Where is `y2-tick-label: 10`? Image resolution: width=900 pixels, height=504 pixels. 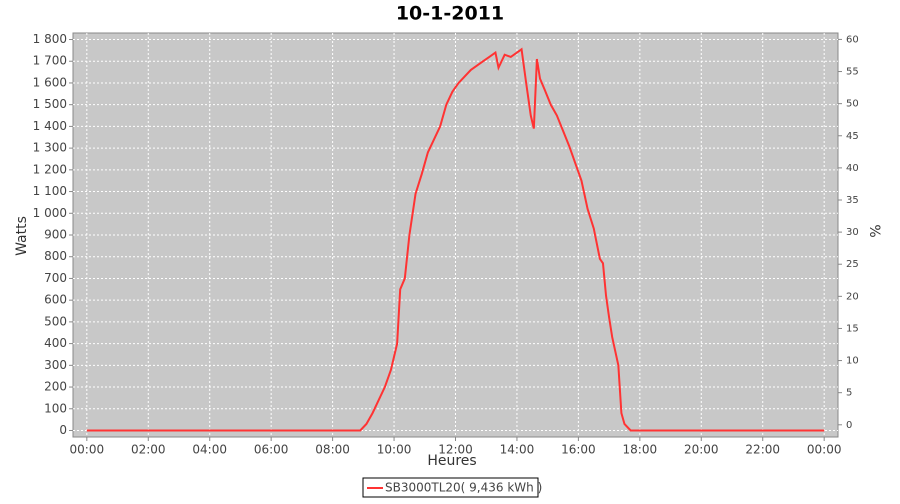
y2-tick-label: 10 is located at coordinates (852, 361).